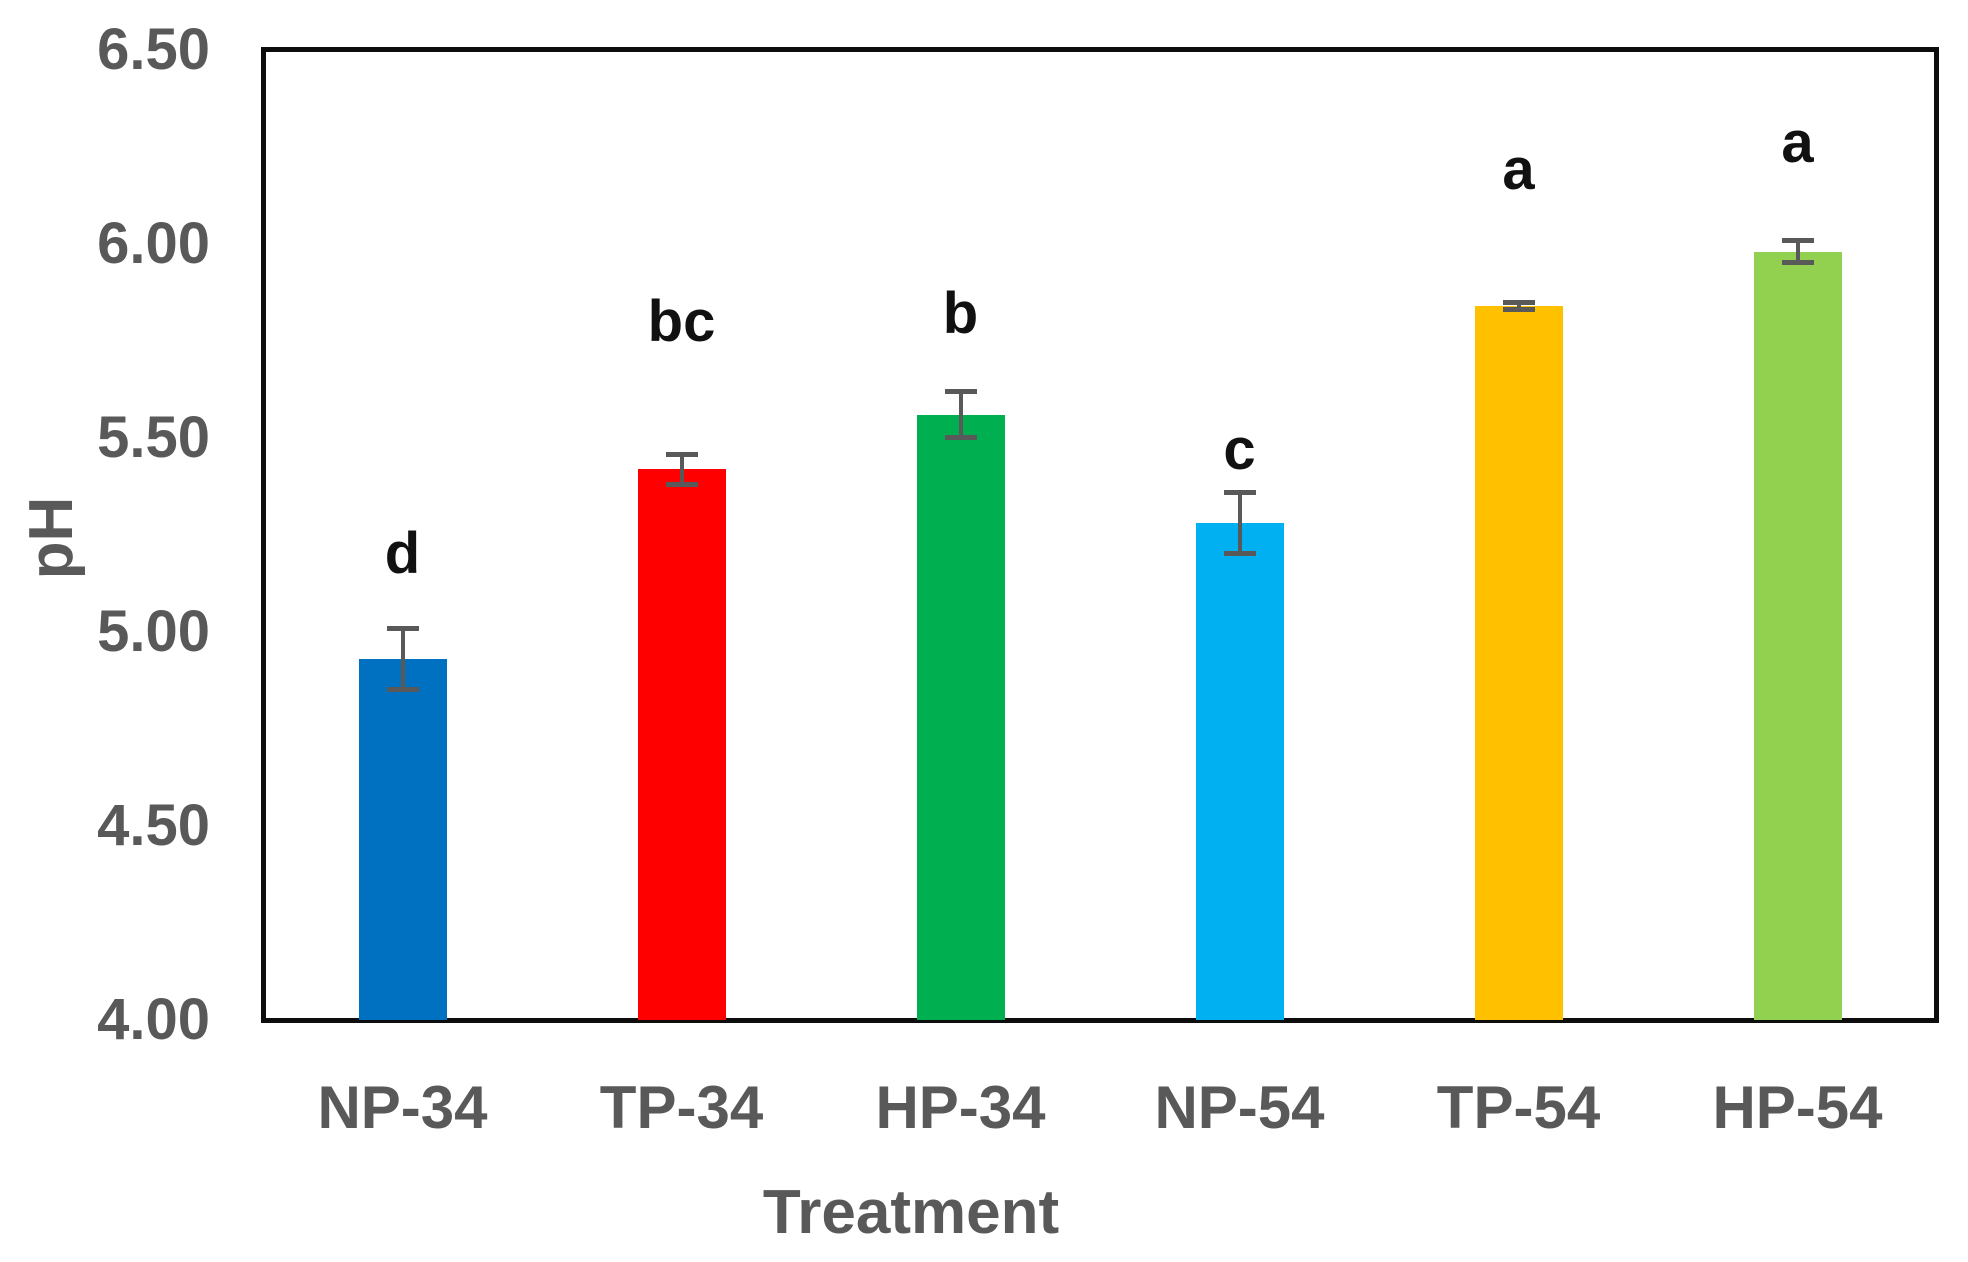  I want to click on x-tick-label-tp-54: TP-54, so click(1518, 1107).